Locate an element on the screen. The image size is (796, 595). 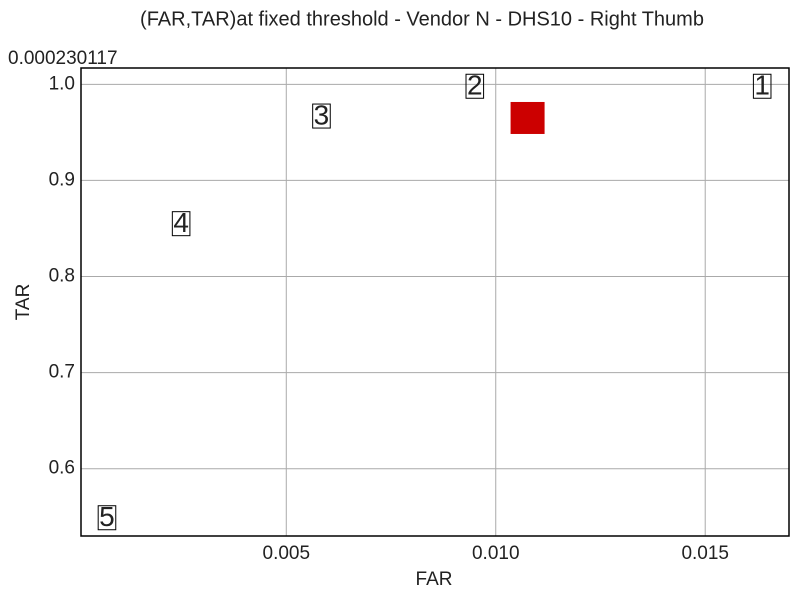
x-tick-label: 0.010 is located at coordinates (496, 553).